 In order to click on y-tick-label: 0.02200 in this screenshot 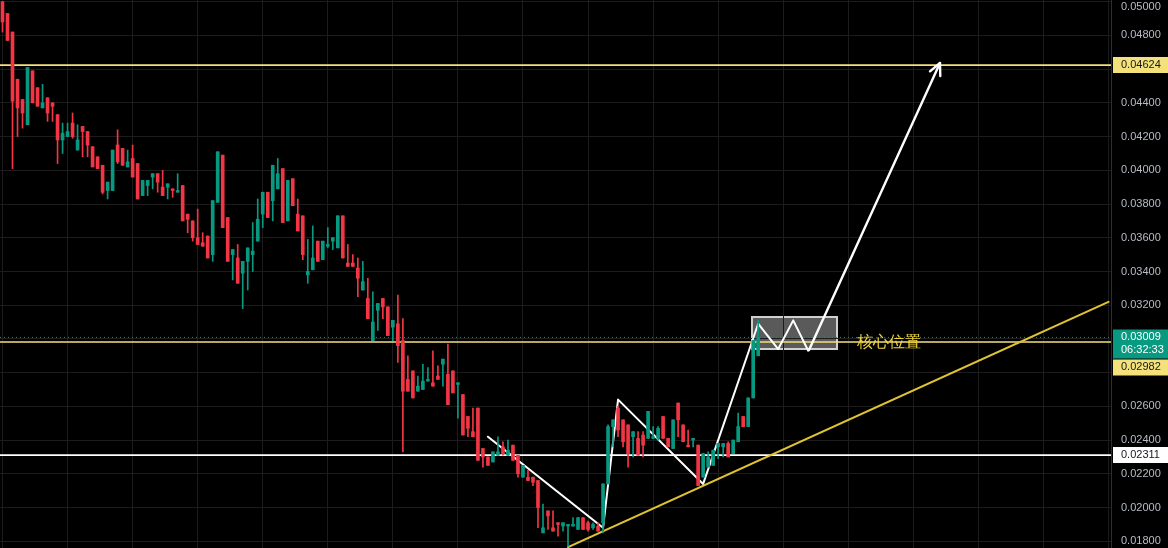, I will do `click(1141, 472)`.